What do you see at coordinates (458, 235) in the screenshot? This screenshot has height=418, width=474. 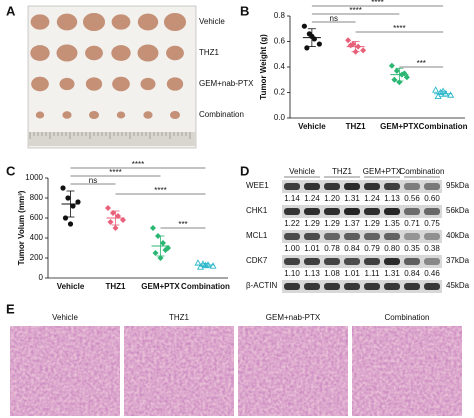 I see `kda-label: 40kDa` at bounding box center [458, 235].